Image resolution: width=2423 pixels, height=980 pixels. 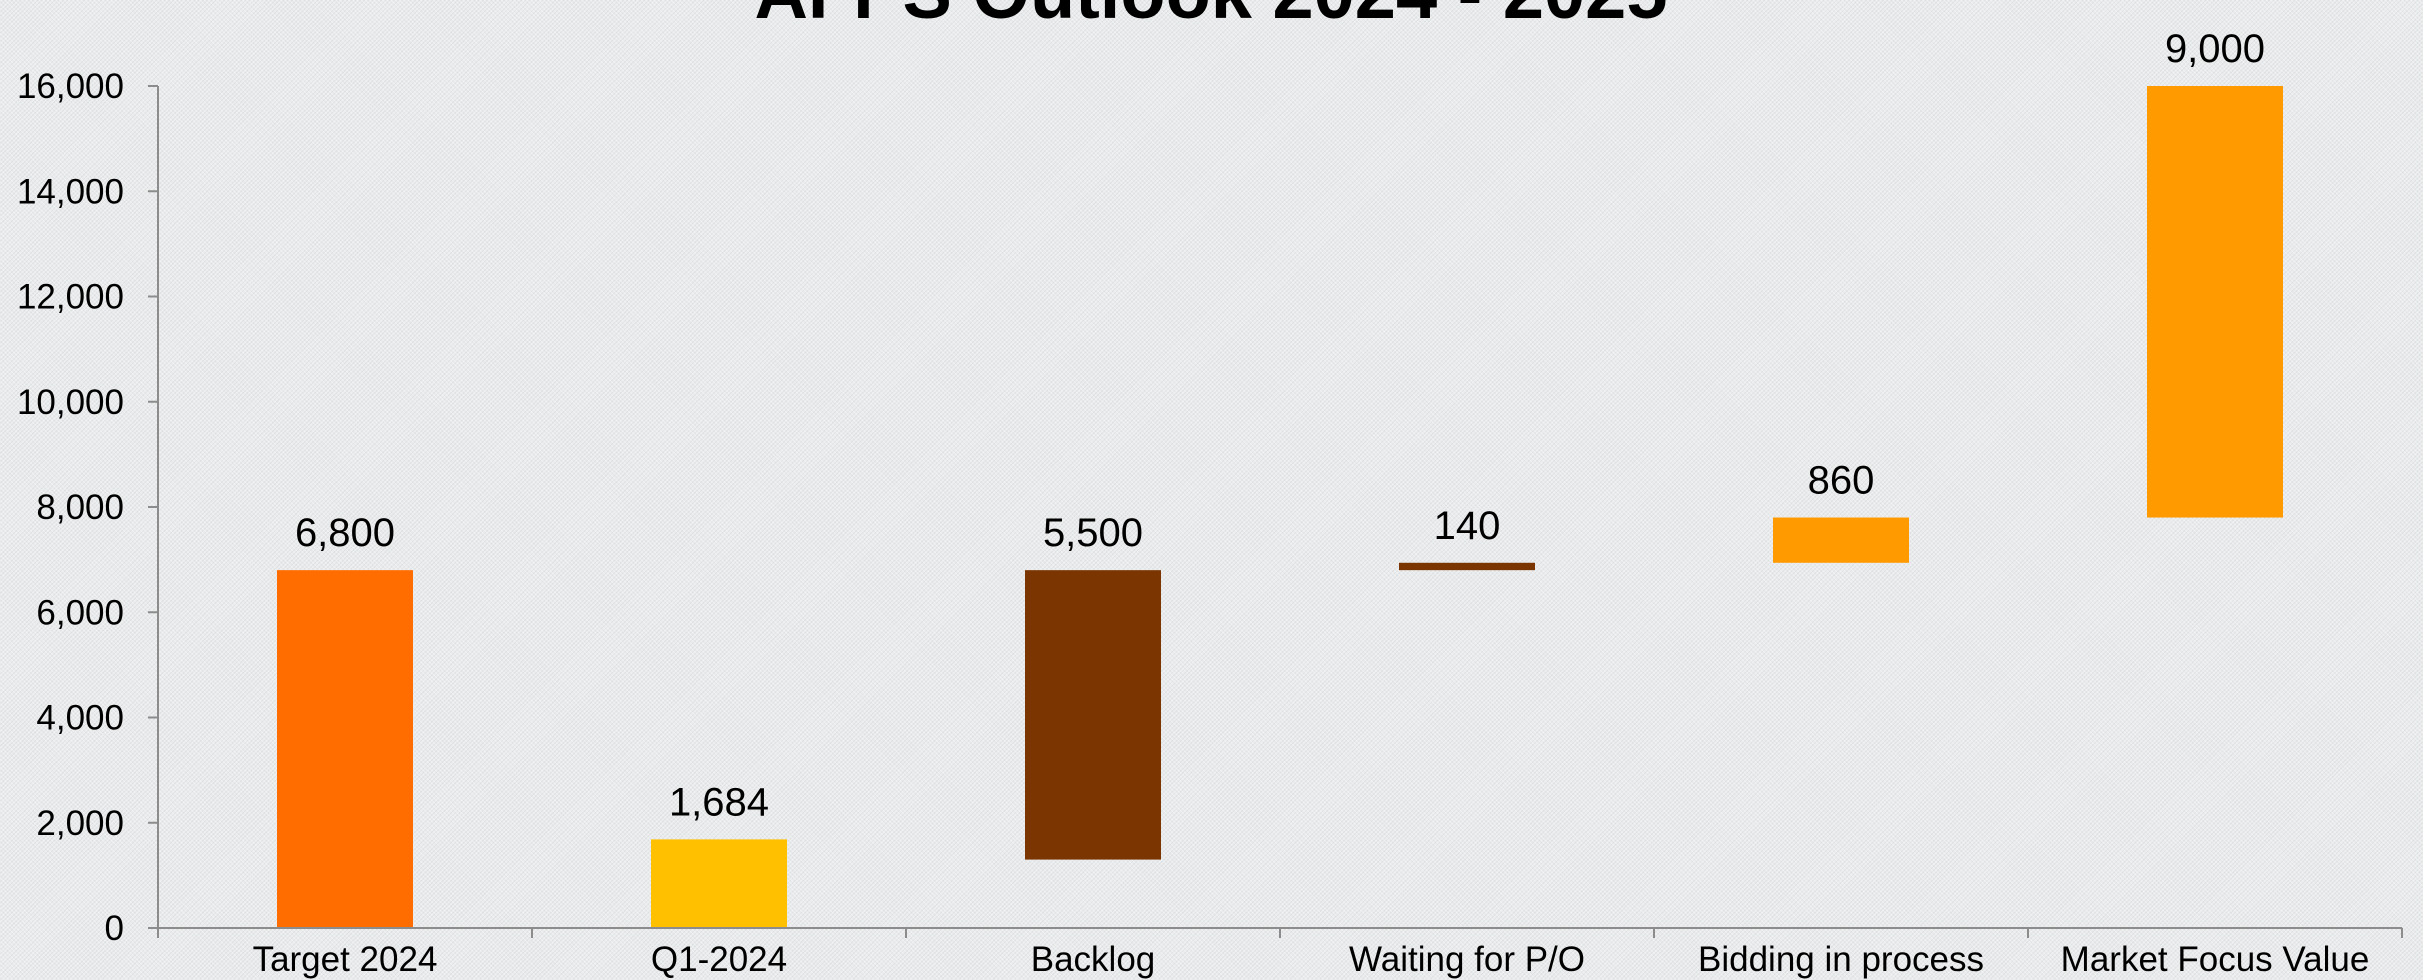 What do you see at coordinates (1210, 17) in the screenshot?
I see `chart-title: AFPS Outlook 2024 - 2025` at bounding box center [1210, 17].